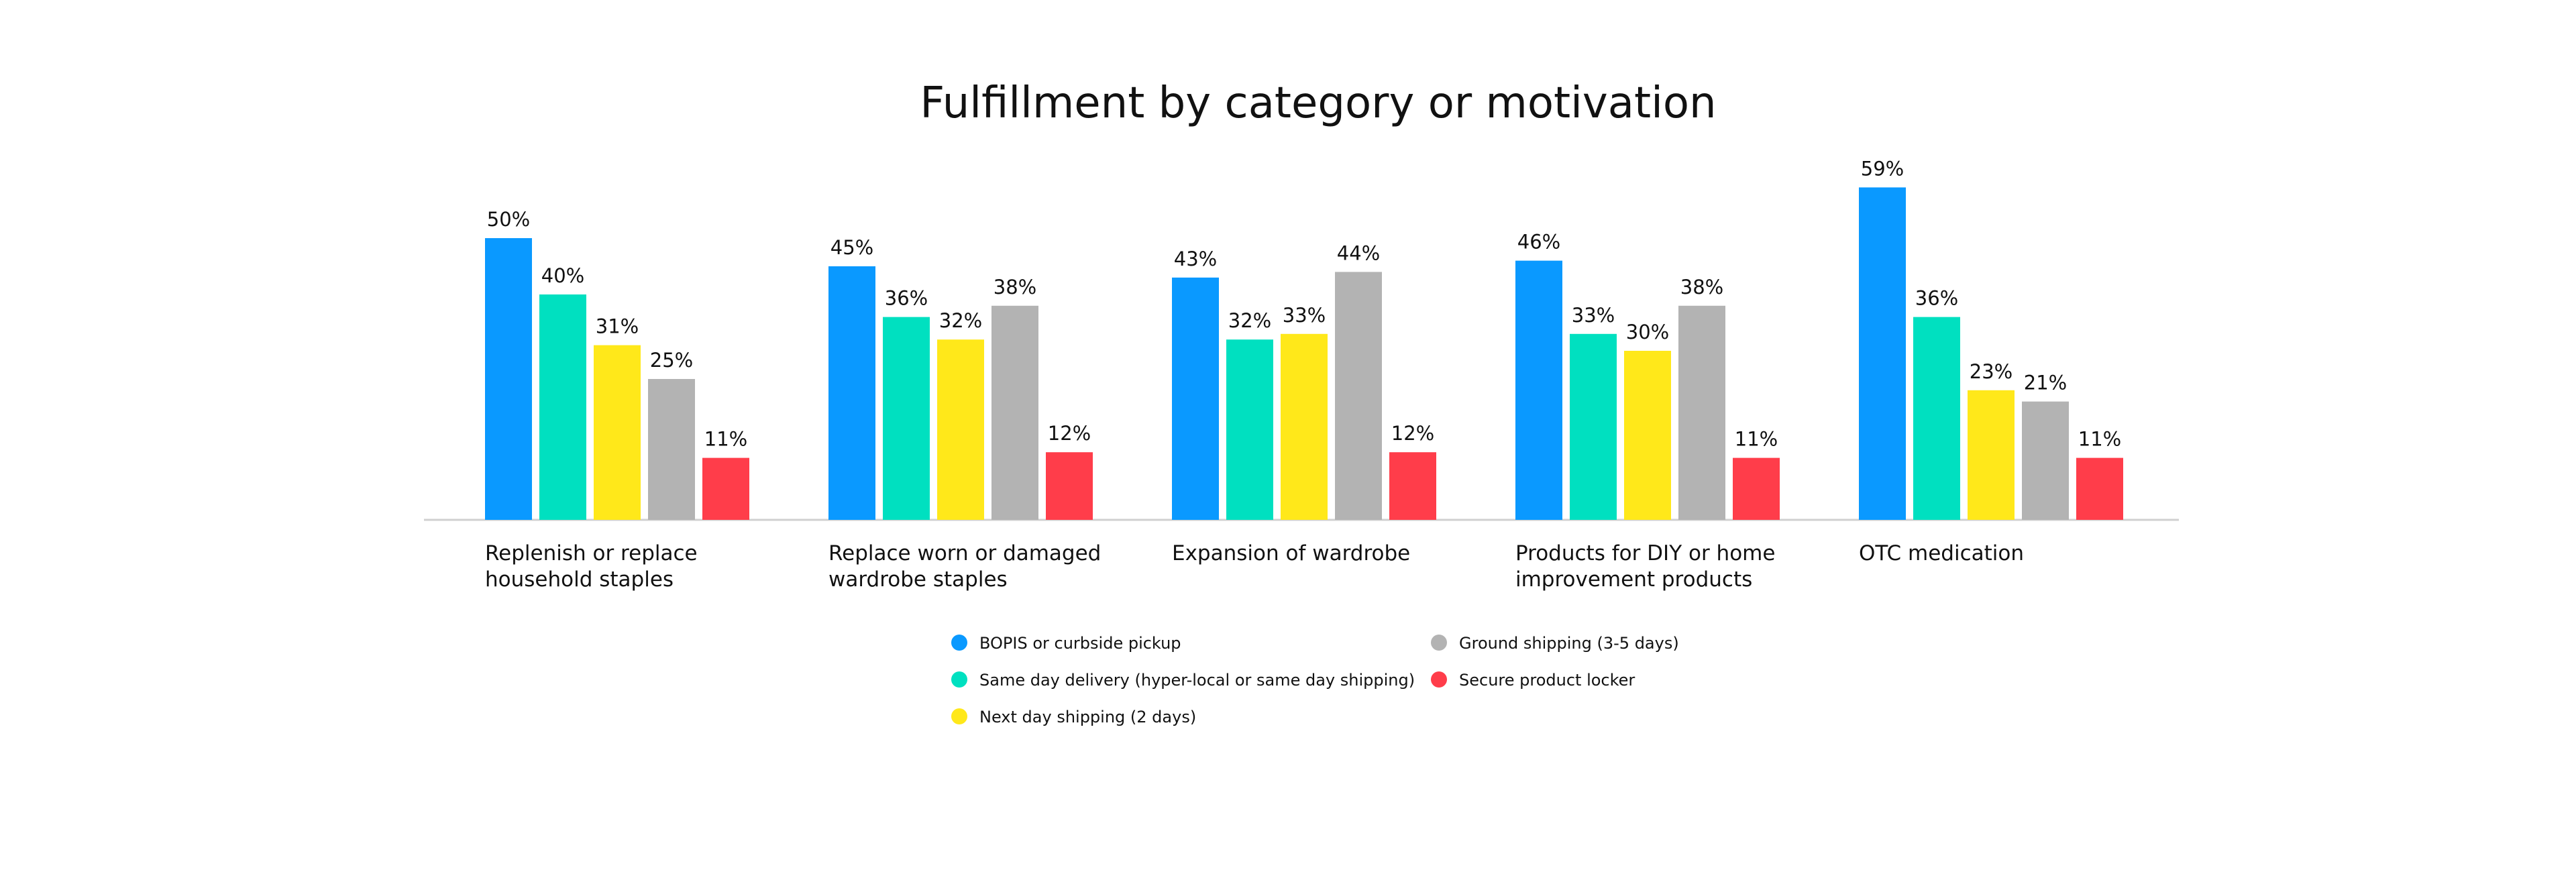 The width and height of the screenshot is (2576, 872). I want to click on bar-value-label: 25%, so click(671, 361).